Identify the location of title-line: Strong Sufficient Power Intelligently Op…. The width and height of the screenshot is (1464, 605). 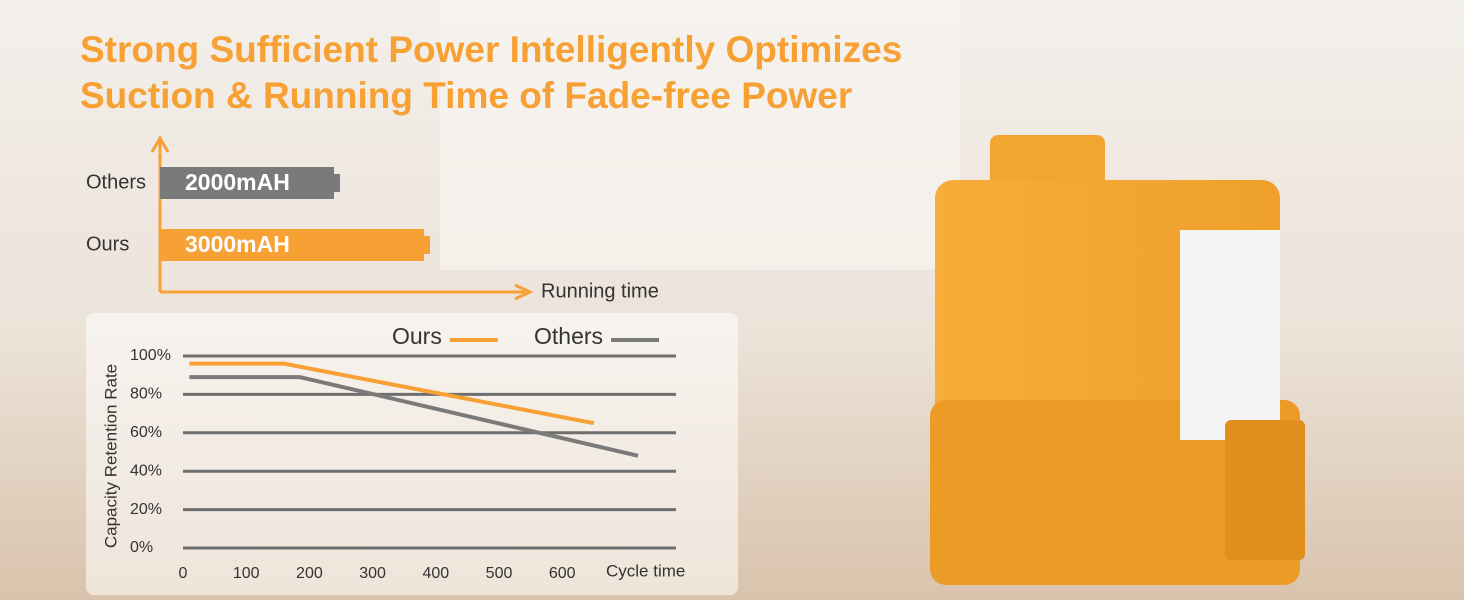
(491, 49).